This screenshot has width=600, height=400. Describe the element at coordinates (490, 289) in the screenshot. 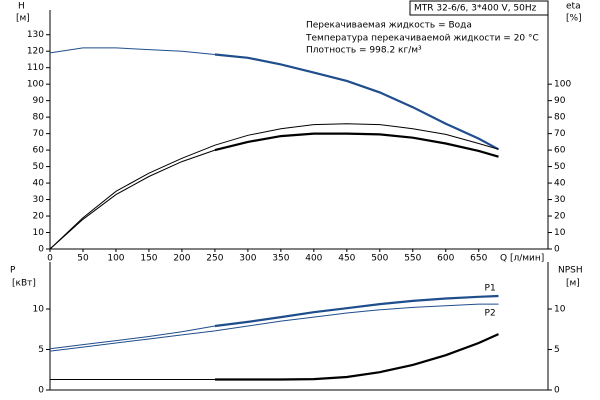

I see `series-label: P1` at that location.